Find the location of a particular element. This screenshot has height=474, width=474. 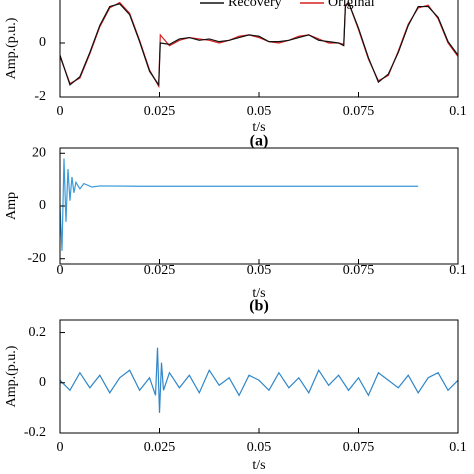

panel-caption: (b) is located at coordinates (259, 306).